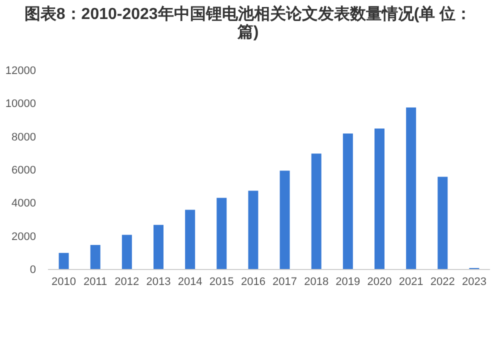 This screenshot has width=496, height=350. Describe the element at coordinates (248, 24) in the screenshot. I see `chart-title: 图表8：2010-2023年中国锂电池相关论文发表数量情况(单 位：篇)` at that location.